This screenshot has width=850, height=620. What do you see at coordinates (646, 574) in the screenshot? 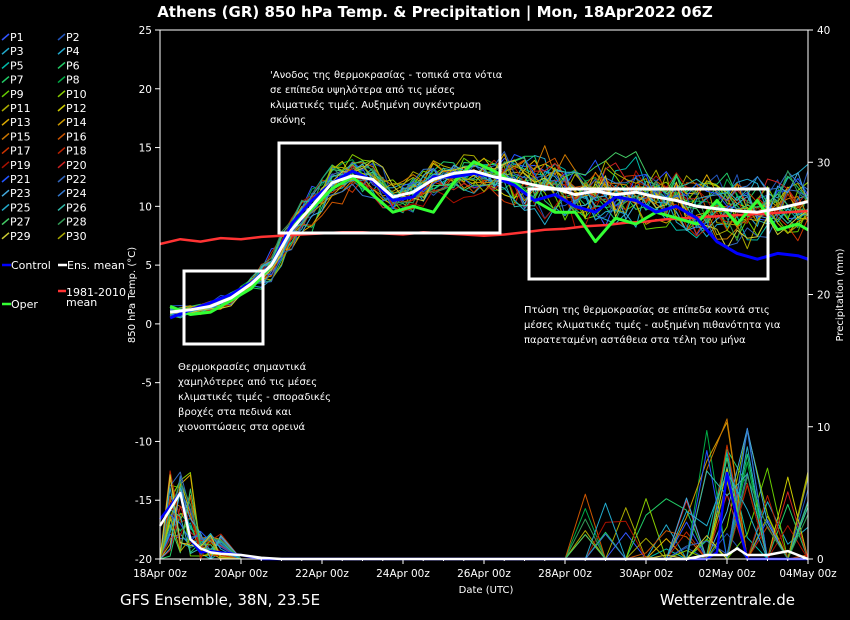
I see `x-tick-label: 30Apr 00z` at bounding box center [646, 574].